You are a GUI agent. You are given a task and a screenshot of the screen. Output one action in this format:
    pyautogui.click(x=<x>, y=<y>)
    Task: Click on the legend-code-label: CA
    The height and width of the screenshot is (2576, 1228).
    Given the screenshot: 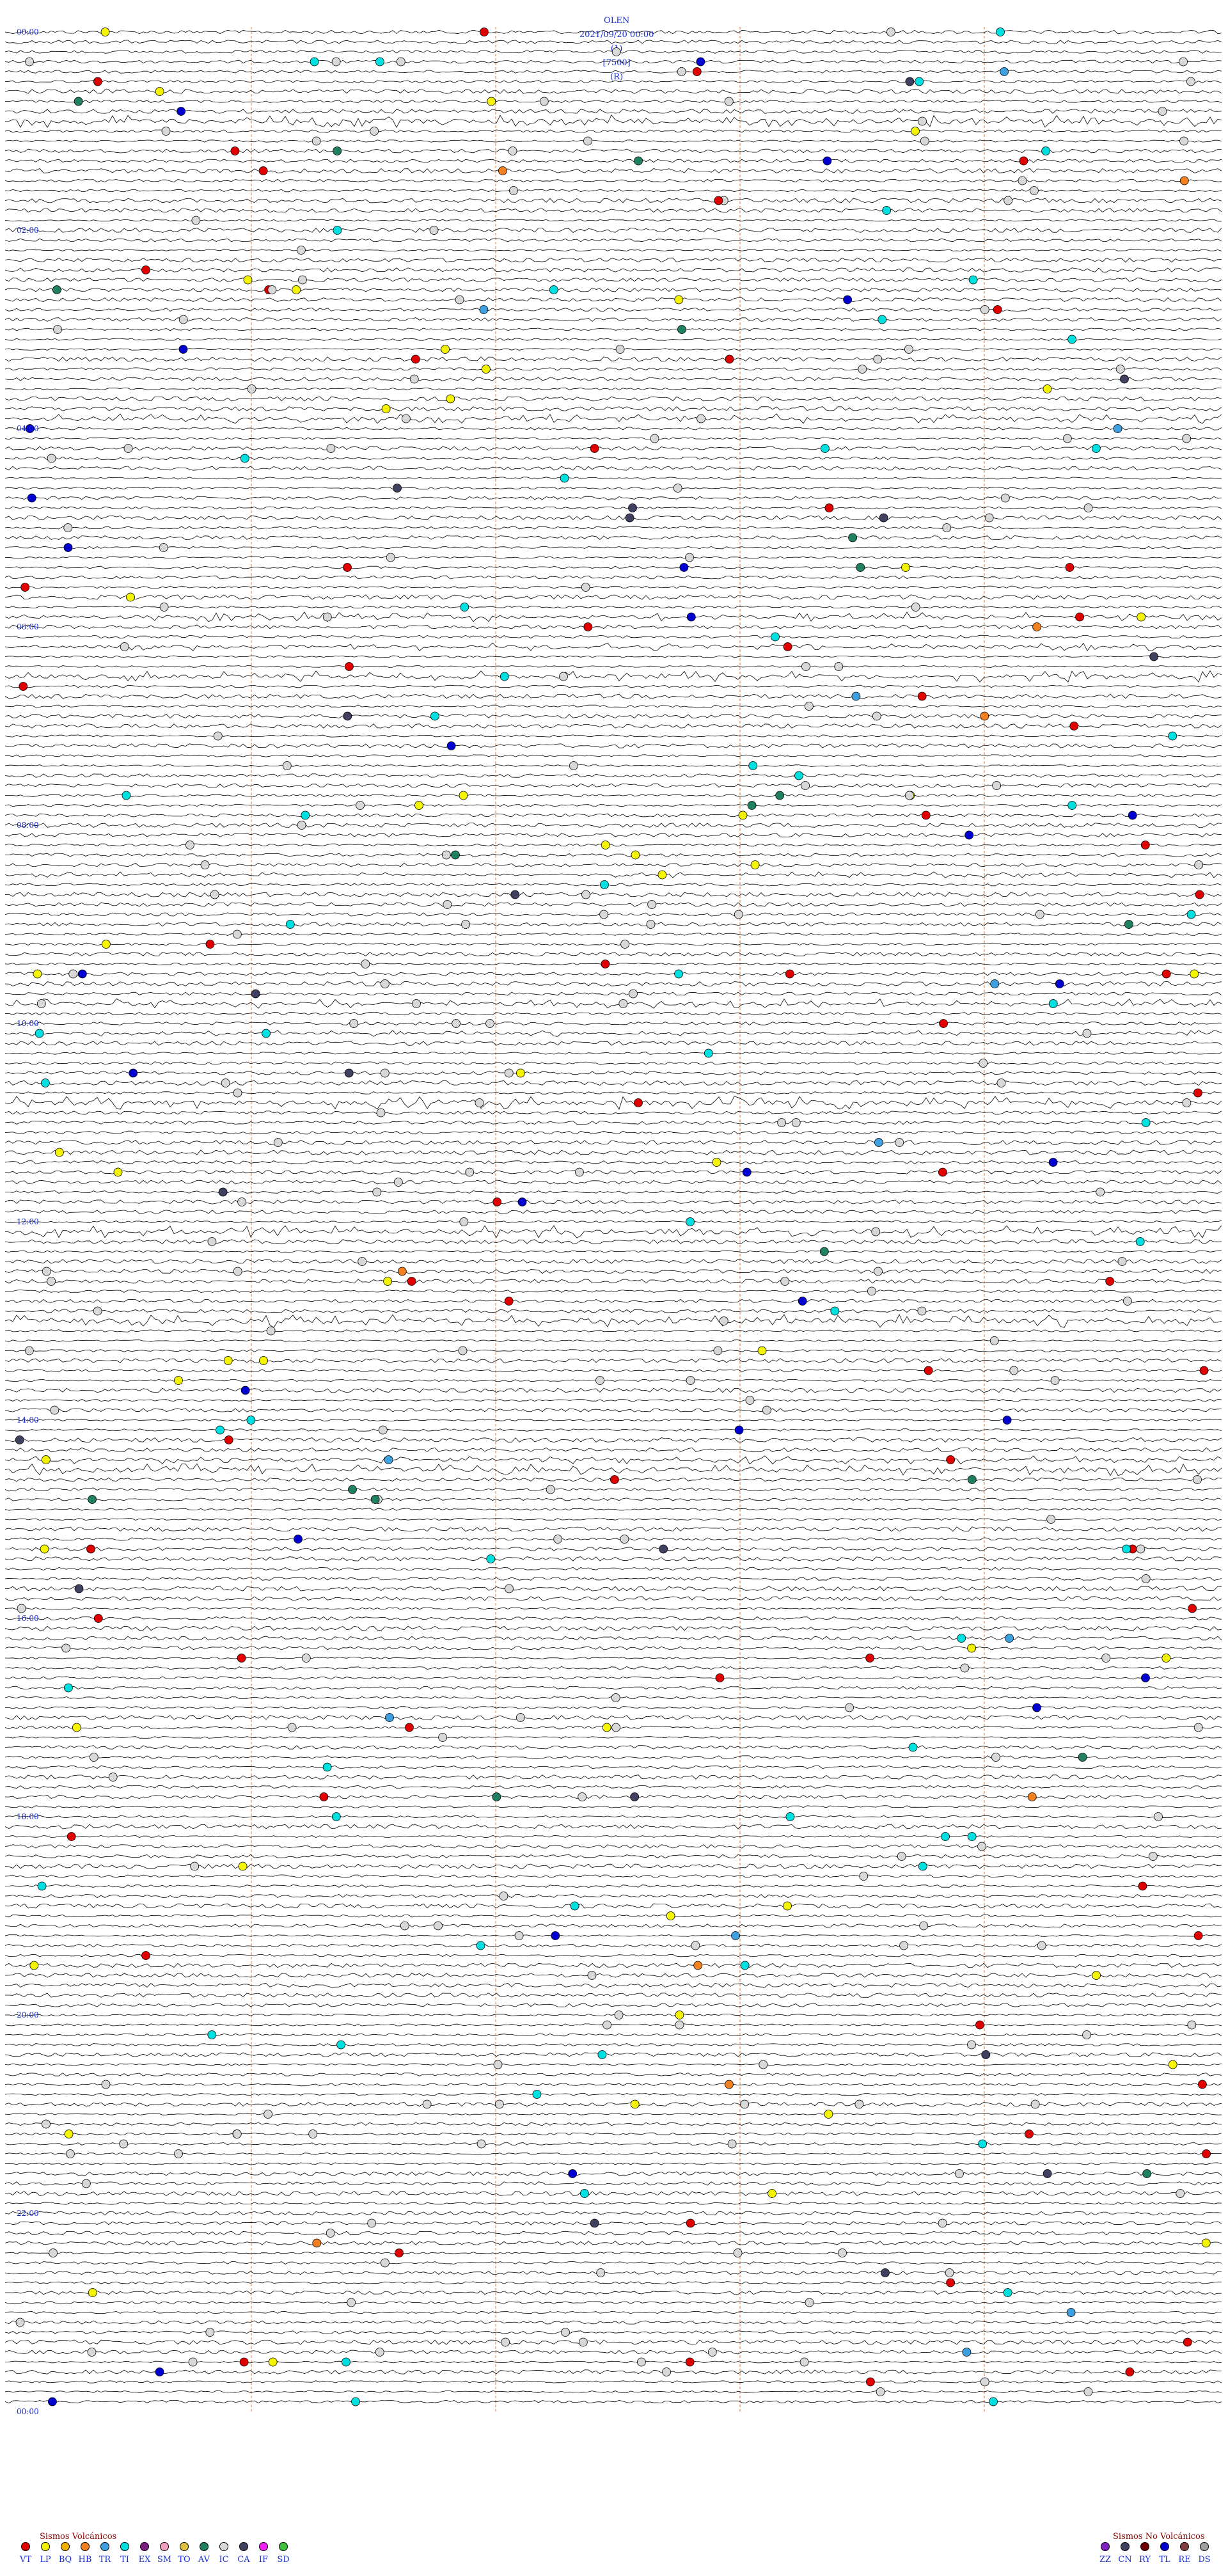 What is the action you would take?
    pyautogui.click(x=243, y=2559)
    